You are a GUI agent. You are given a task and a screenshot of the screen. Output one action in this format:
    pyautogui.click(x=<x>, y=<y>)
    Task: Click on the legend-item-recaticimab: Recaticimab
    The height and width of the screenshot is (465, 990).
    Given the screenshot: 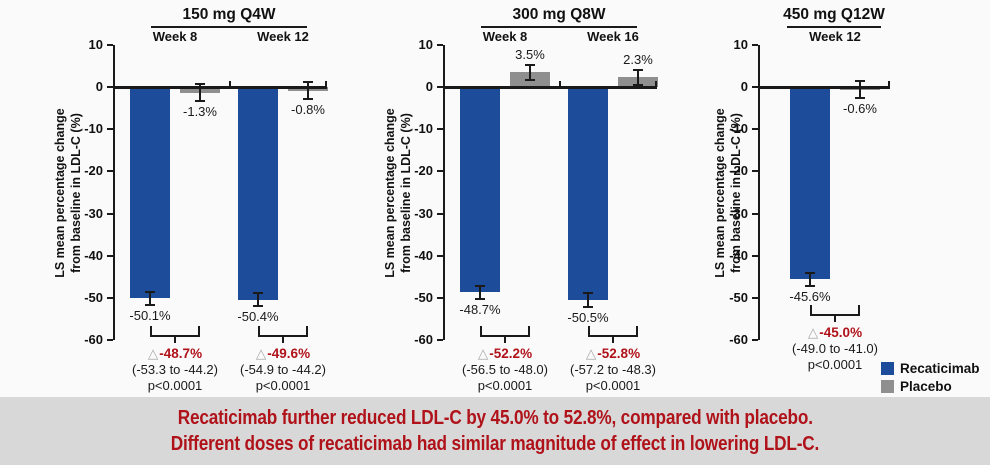 What is the action you would take?
    pyautogui.click(x=930, y=368)
    